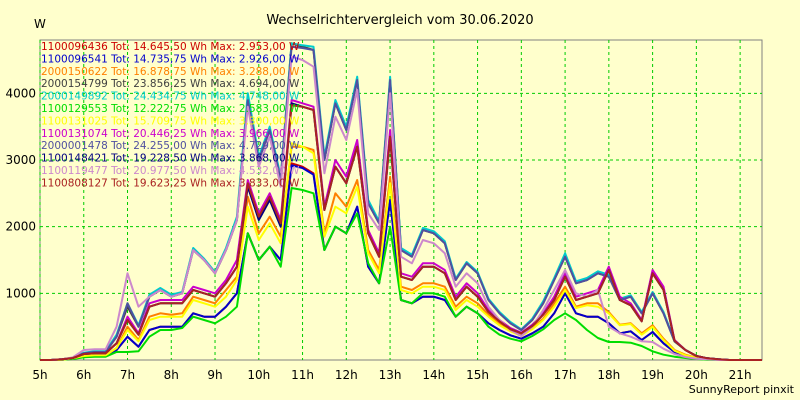 This screenshot has width=800, height=400. I want to click on x-tick-label: 13h, so click(390, 375).